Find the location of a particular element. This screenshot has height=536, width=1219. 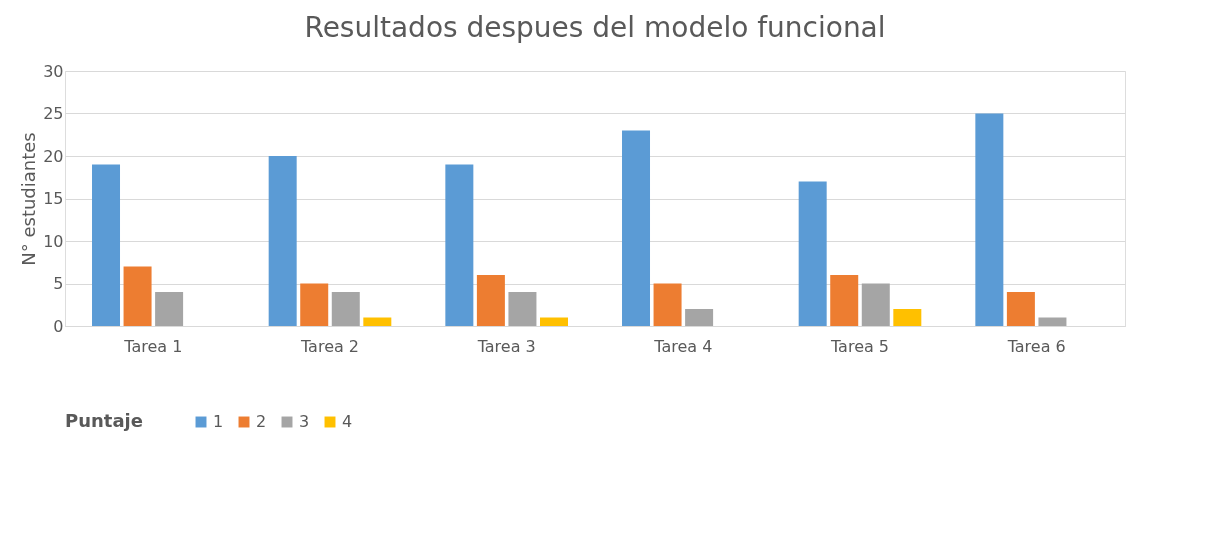

y-tick-label: 15 is located at coordinates (53, 198).